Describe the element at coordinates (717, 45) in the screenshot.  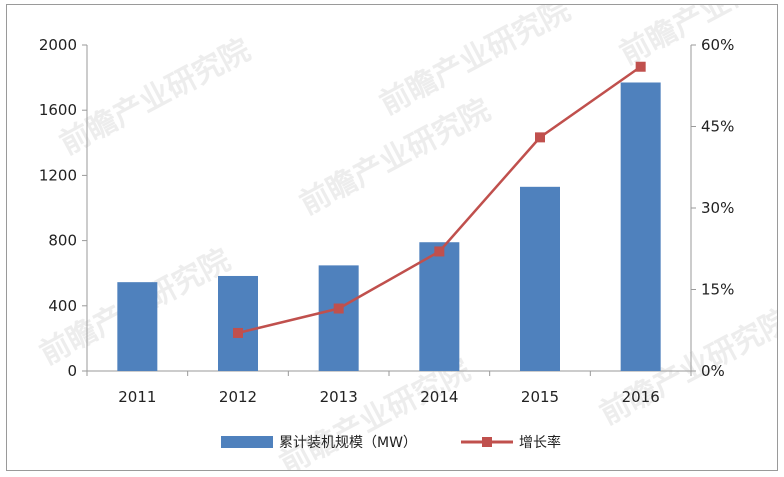
I see `y-right-tick-label: 60%` at that location.